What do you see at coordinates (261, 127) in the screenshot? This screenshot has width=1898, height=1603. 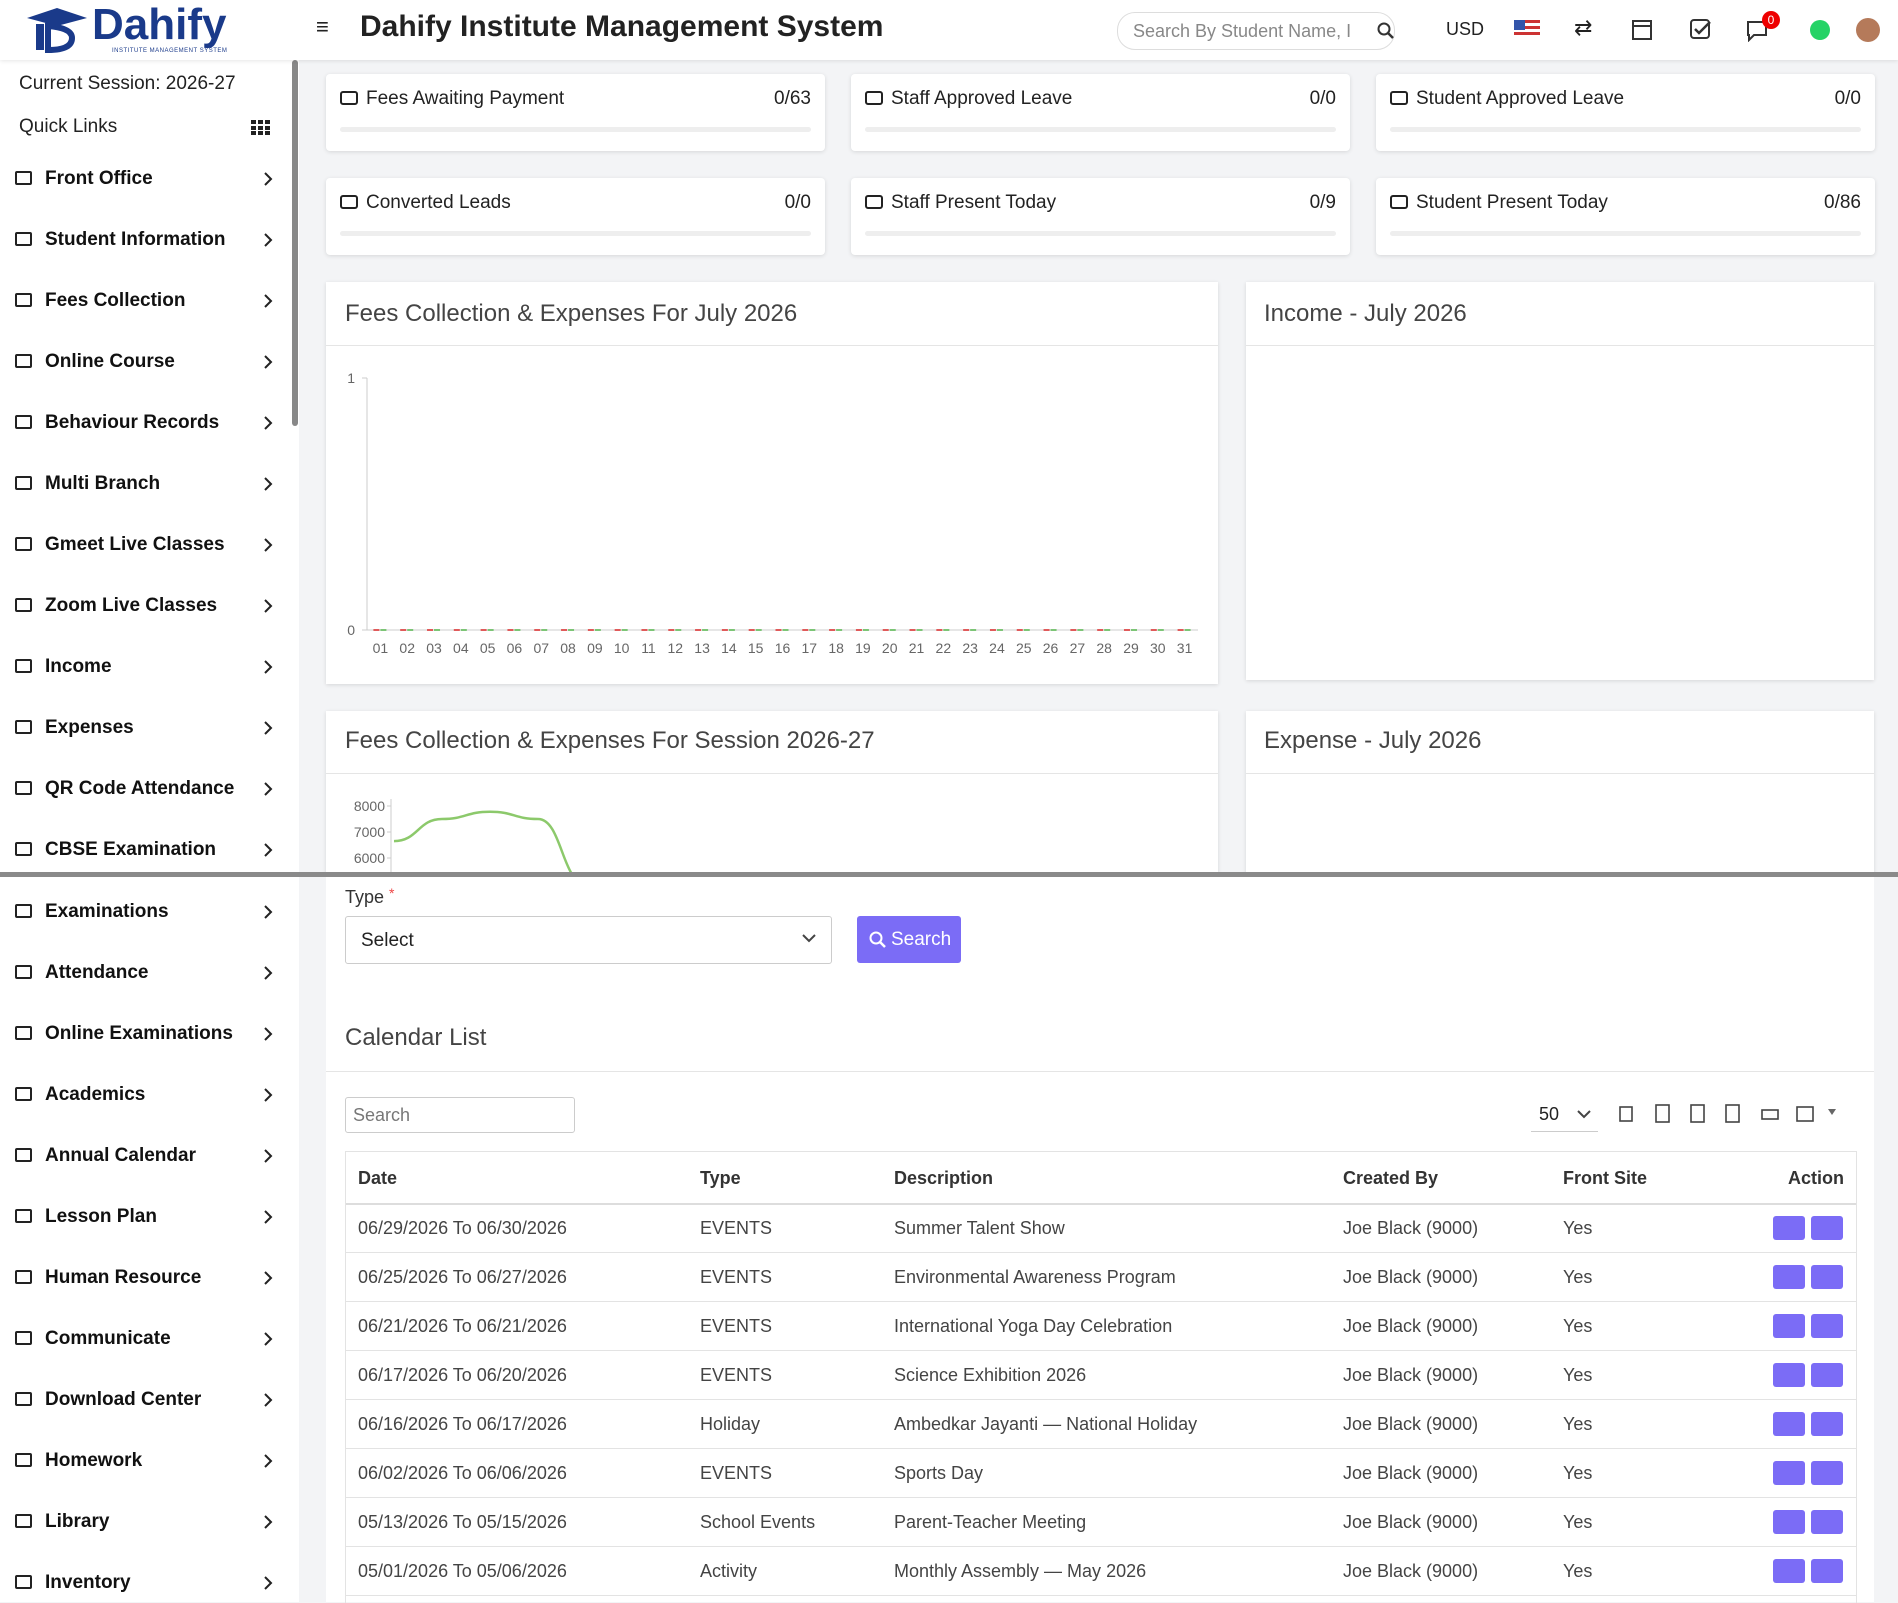 I see `grid-icon` at bounding box center [261, 127].